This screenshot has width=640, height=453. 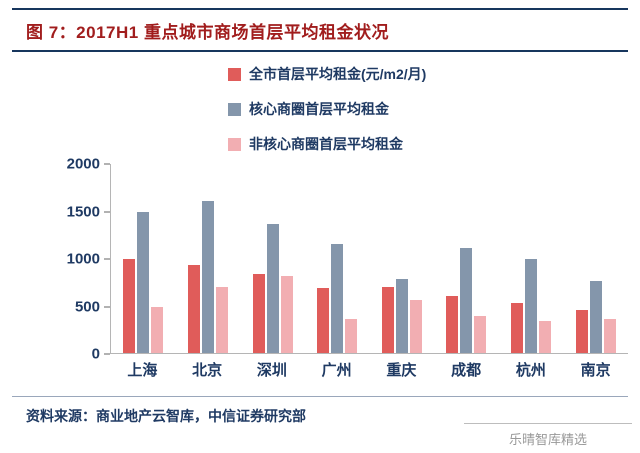 What do you see at coordinates (548, 423) in the screenshot?
I see `watermark-line` at bounding box center [548, 423].